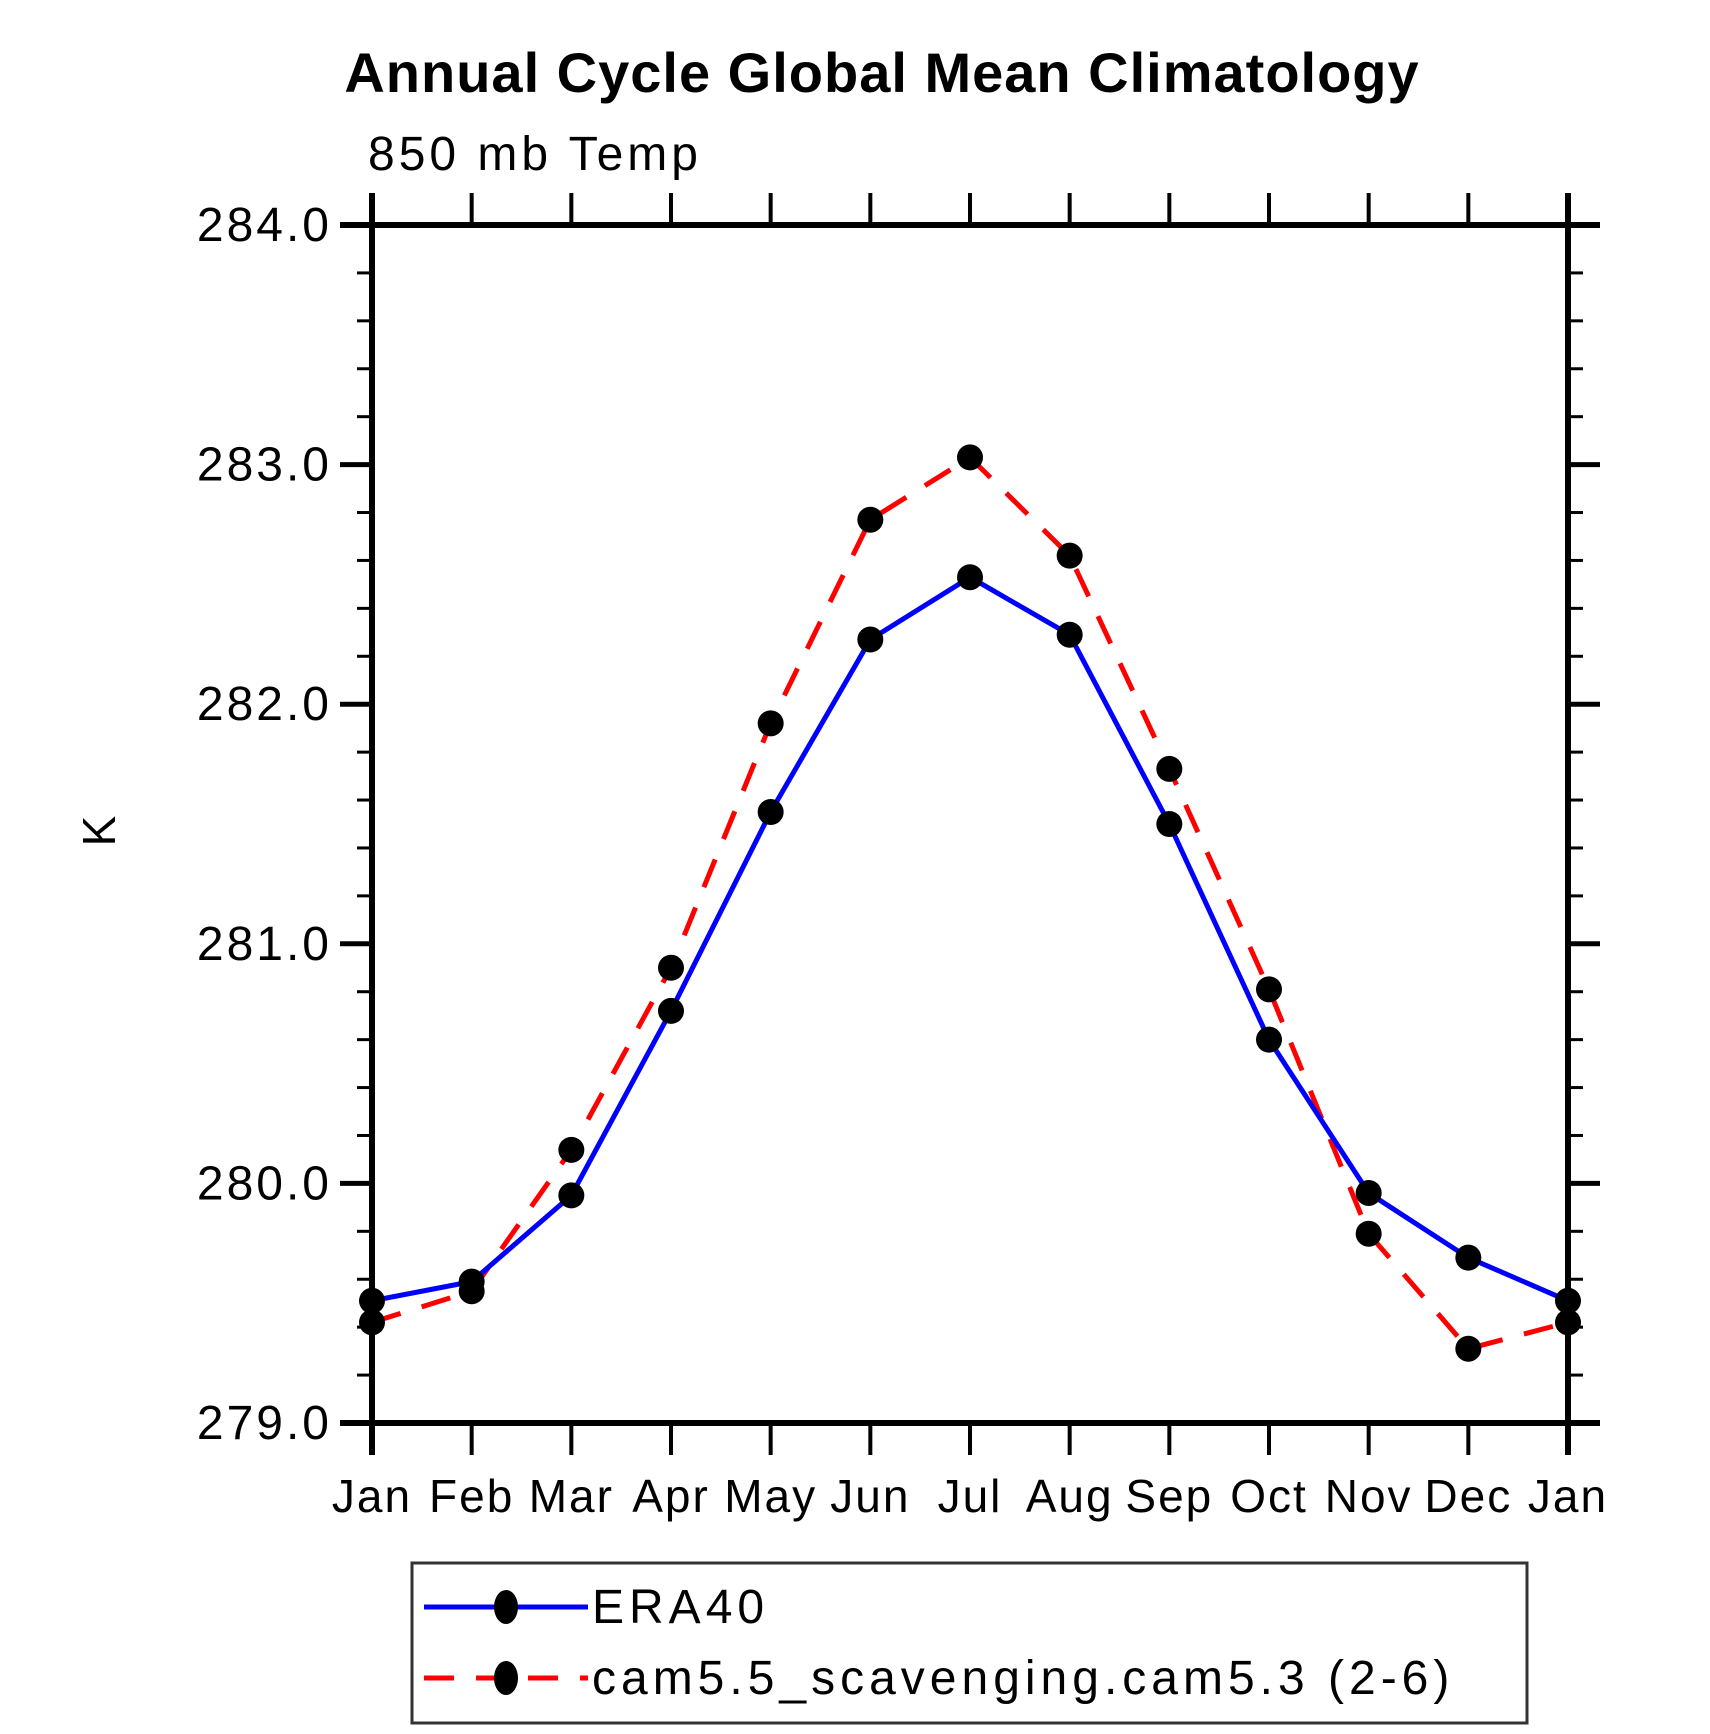  I want to click on y-tick-label: 280.0, so click(264, 1183).